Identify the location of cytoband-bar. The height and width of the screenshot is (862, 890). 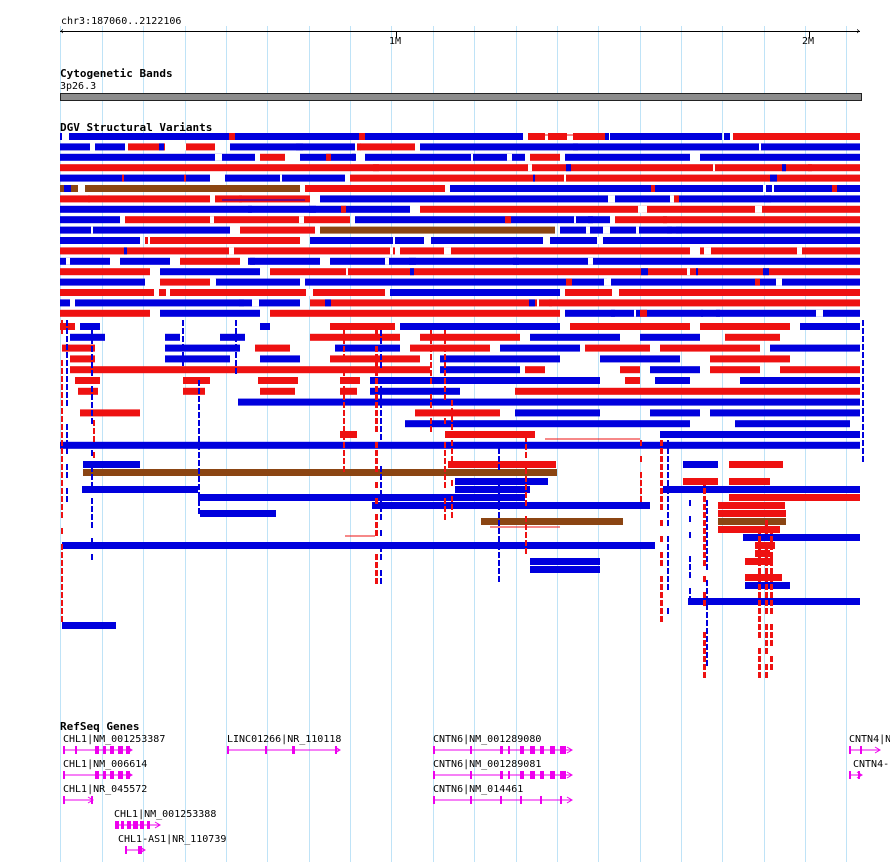
(461, 97).